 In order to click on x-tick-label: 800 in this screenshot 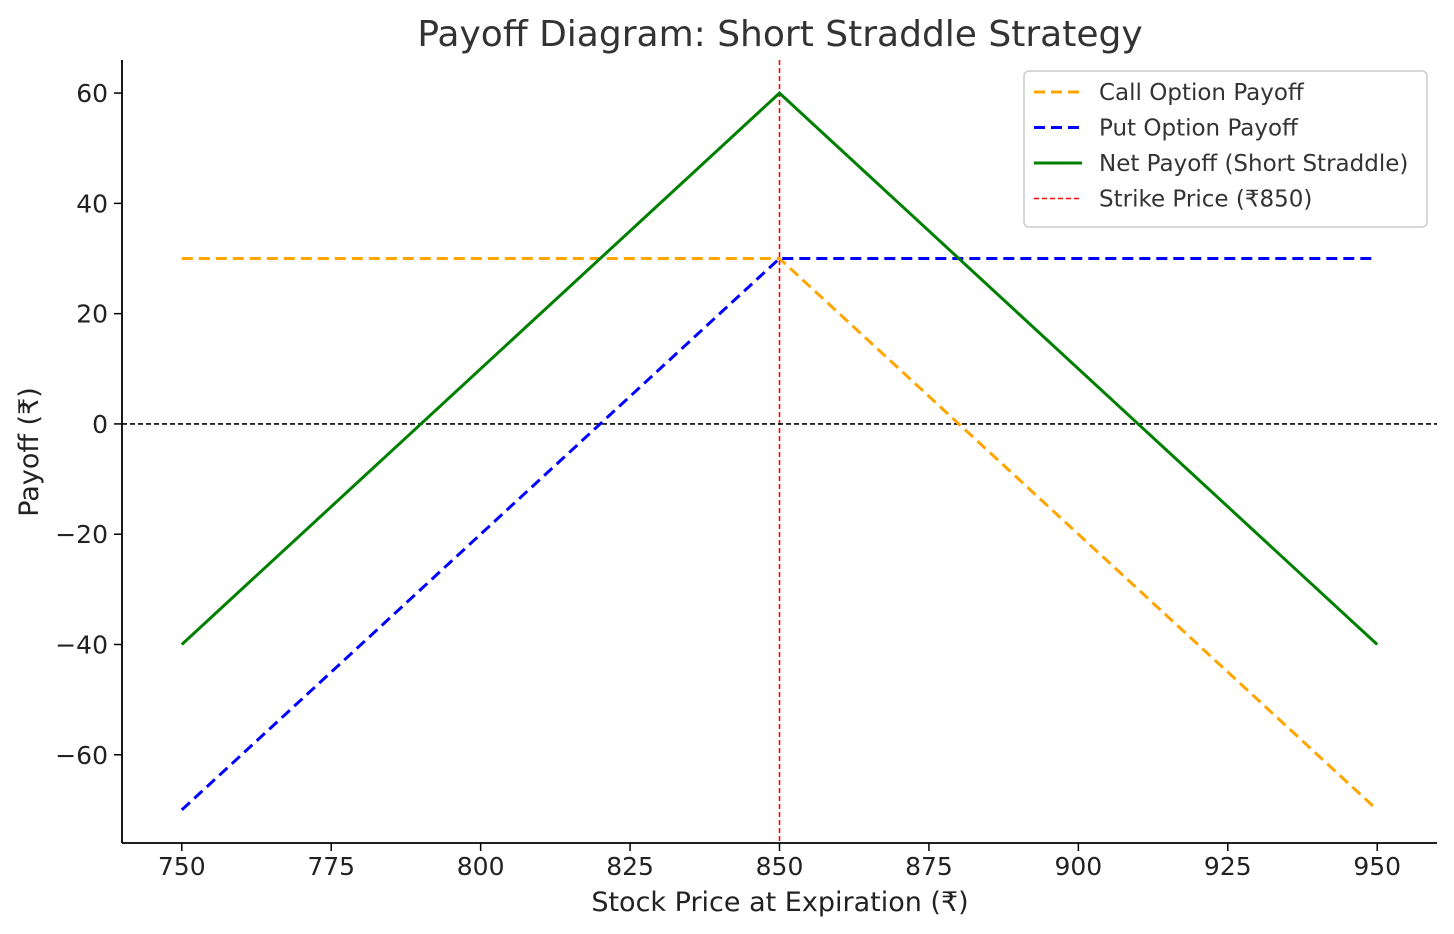, I will do `click(481, 866)`.